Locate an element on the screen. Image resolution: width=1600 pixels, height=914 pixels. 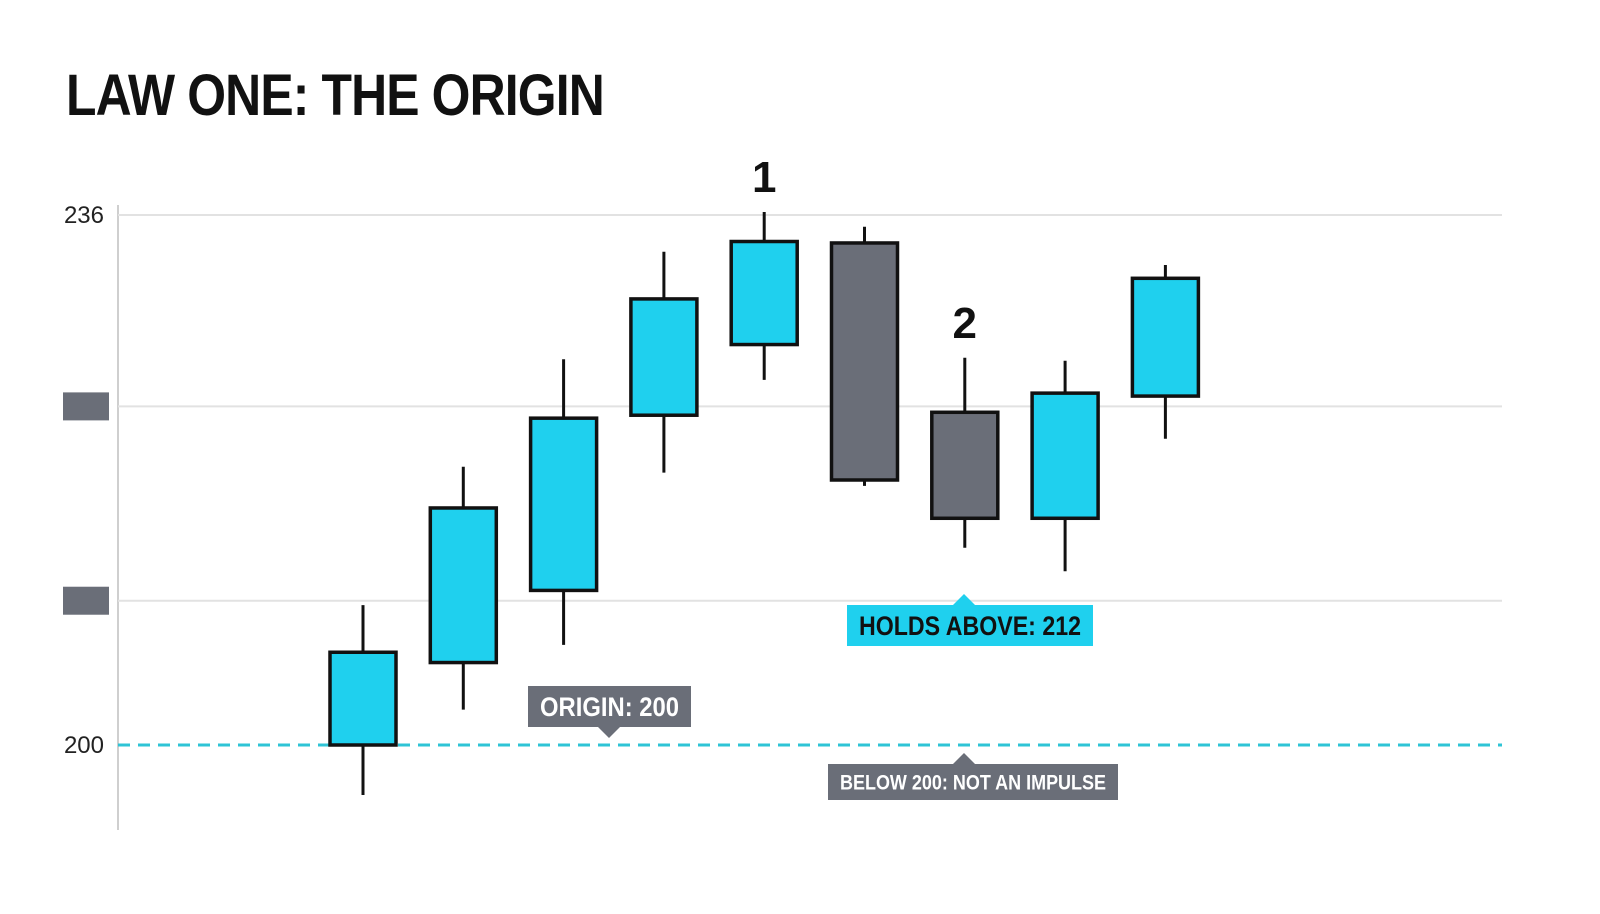
callout-text: ORIGIN: 200 is located at coordinates (609, 707).